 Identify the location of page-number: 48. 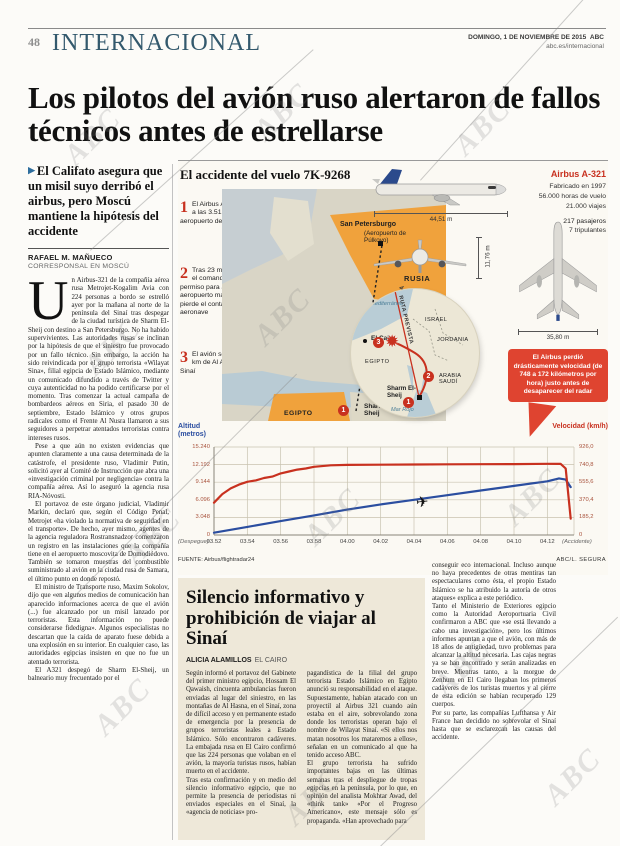
(34, 42).